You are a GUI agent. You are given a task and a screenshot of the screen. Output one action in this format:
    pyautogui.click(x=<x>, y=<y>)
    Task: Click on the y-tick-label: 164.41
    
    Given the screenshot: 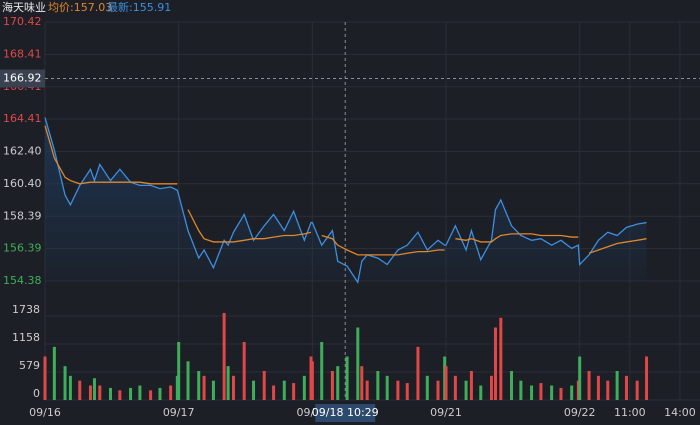 What is the action you would take?
    pyautogui.click(x=22, y=118)
    